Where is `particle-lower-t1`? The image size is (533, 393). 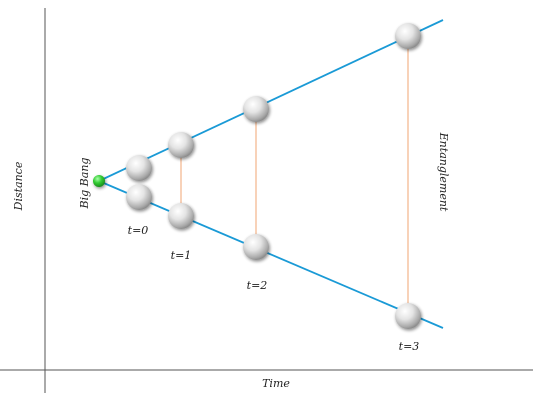 particle-lower-t1 is located at coordinates (181, 216).